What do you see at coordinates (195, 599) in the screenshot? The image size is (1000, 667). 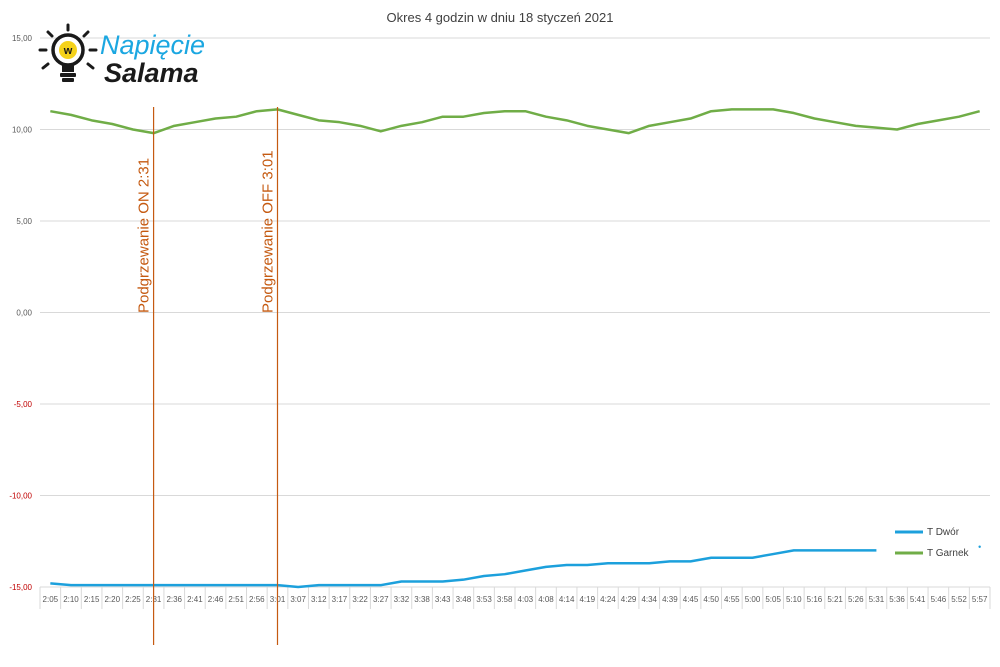 I see `x-tick-label: 2:41` at bounding box center [195, 599].